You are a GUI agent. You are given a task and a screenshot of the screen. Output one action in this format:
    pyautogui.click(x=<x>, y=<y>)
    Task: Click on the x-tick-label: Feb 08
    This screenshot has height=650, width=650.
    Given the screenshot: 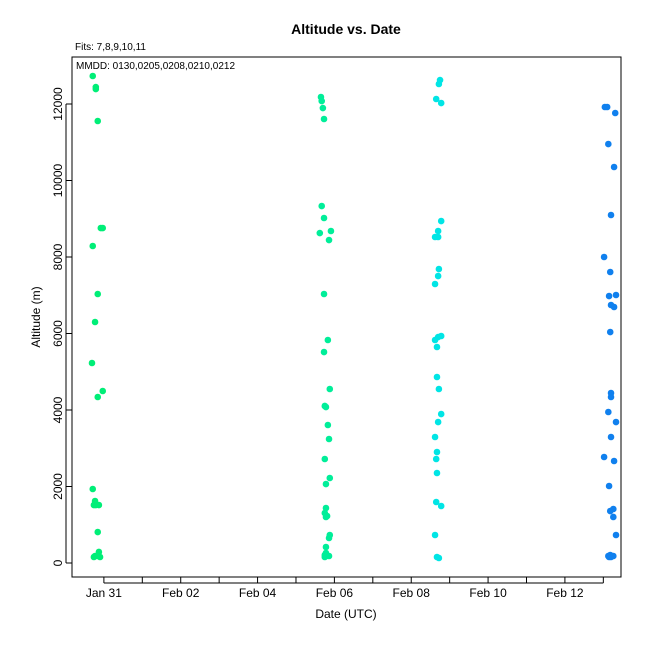 What is the action you would take?
    pyautogui.click(x=412, y=593)
    